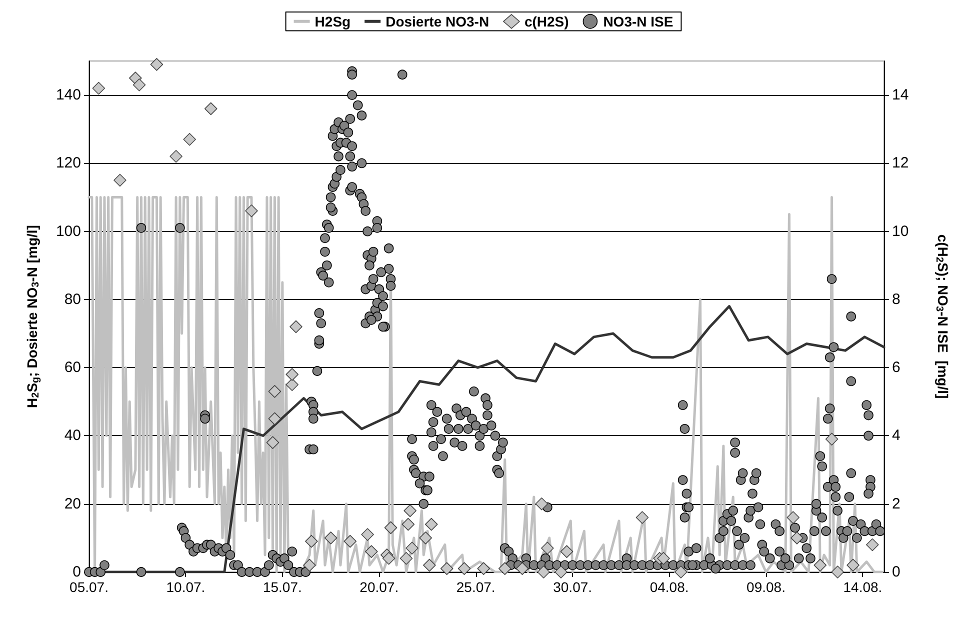 The height and width of the screenshot is (619, 967). What do you see at coordinates (68, 95) in the screenshot?
I see `y-tick-label: 140` at bounding box center [68, 95].